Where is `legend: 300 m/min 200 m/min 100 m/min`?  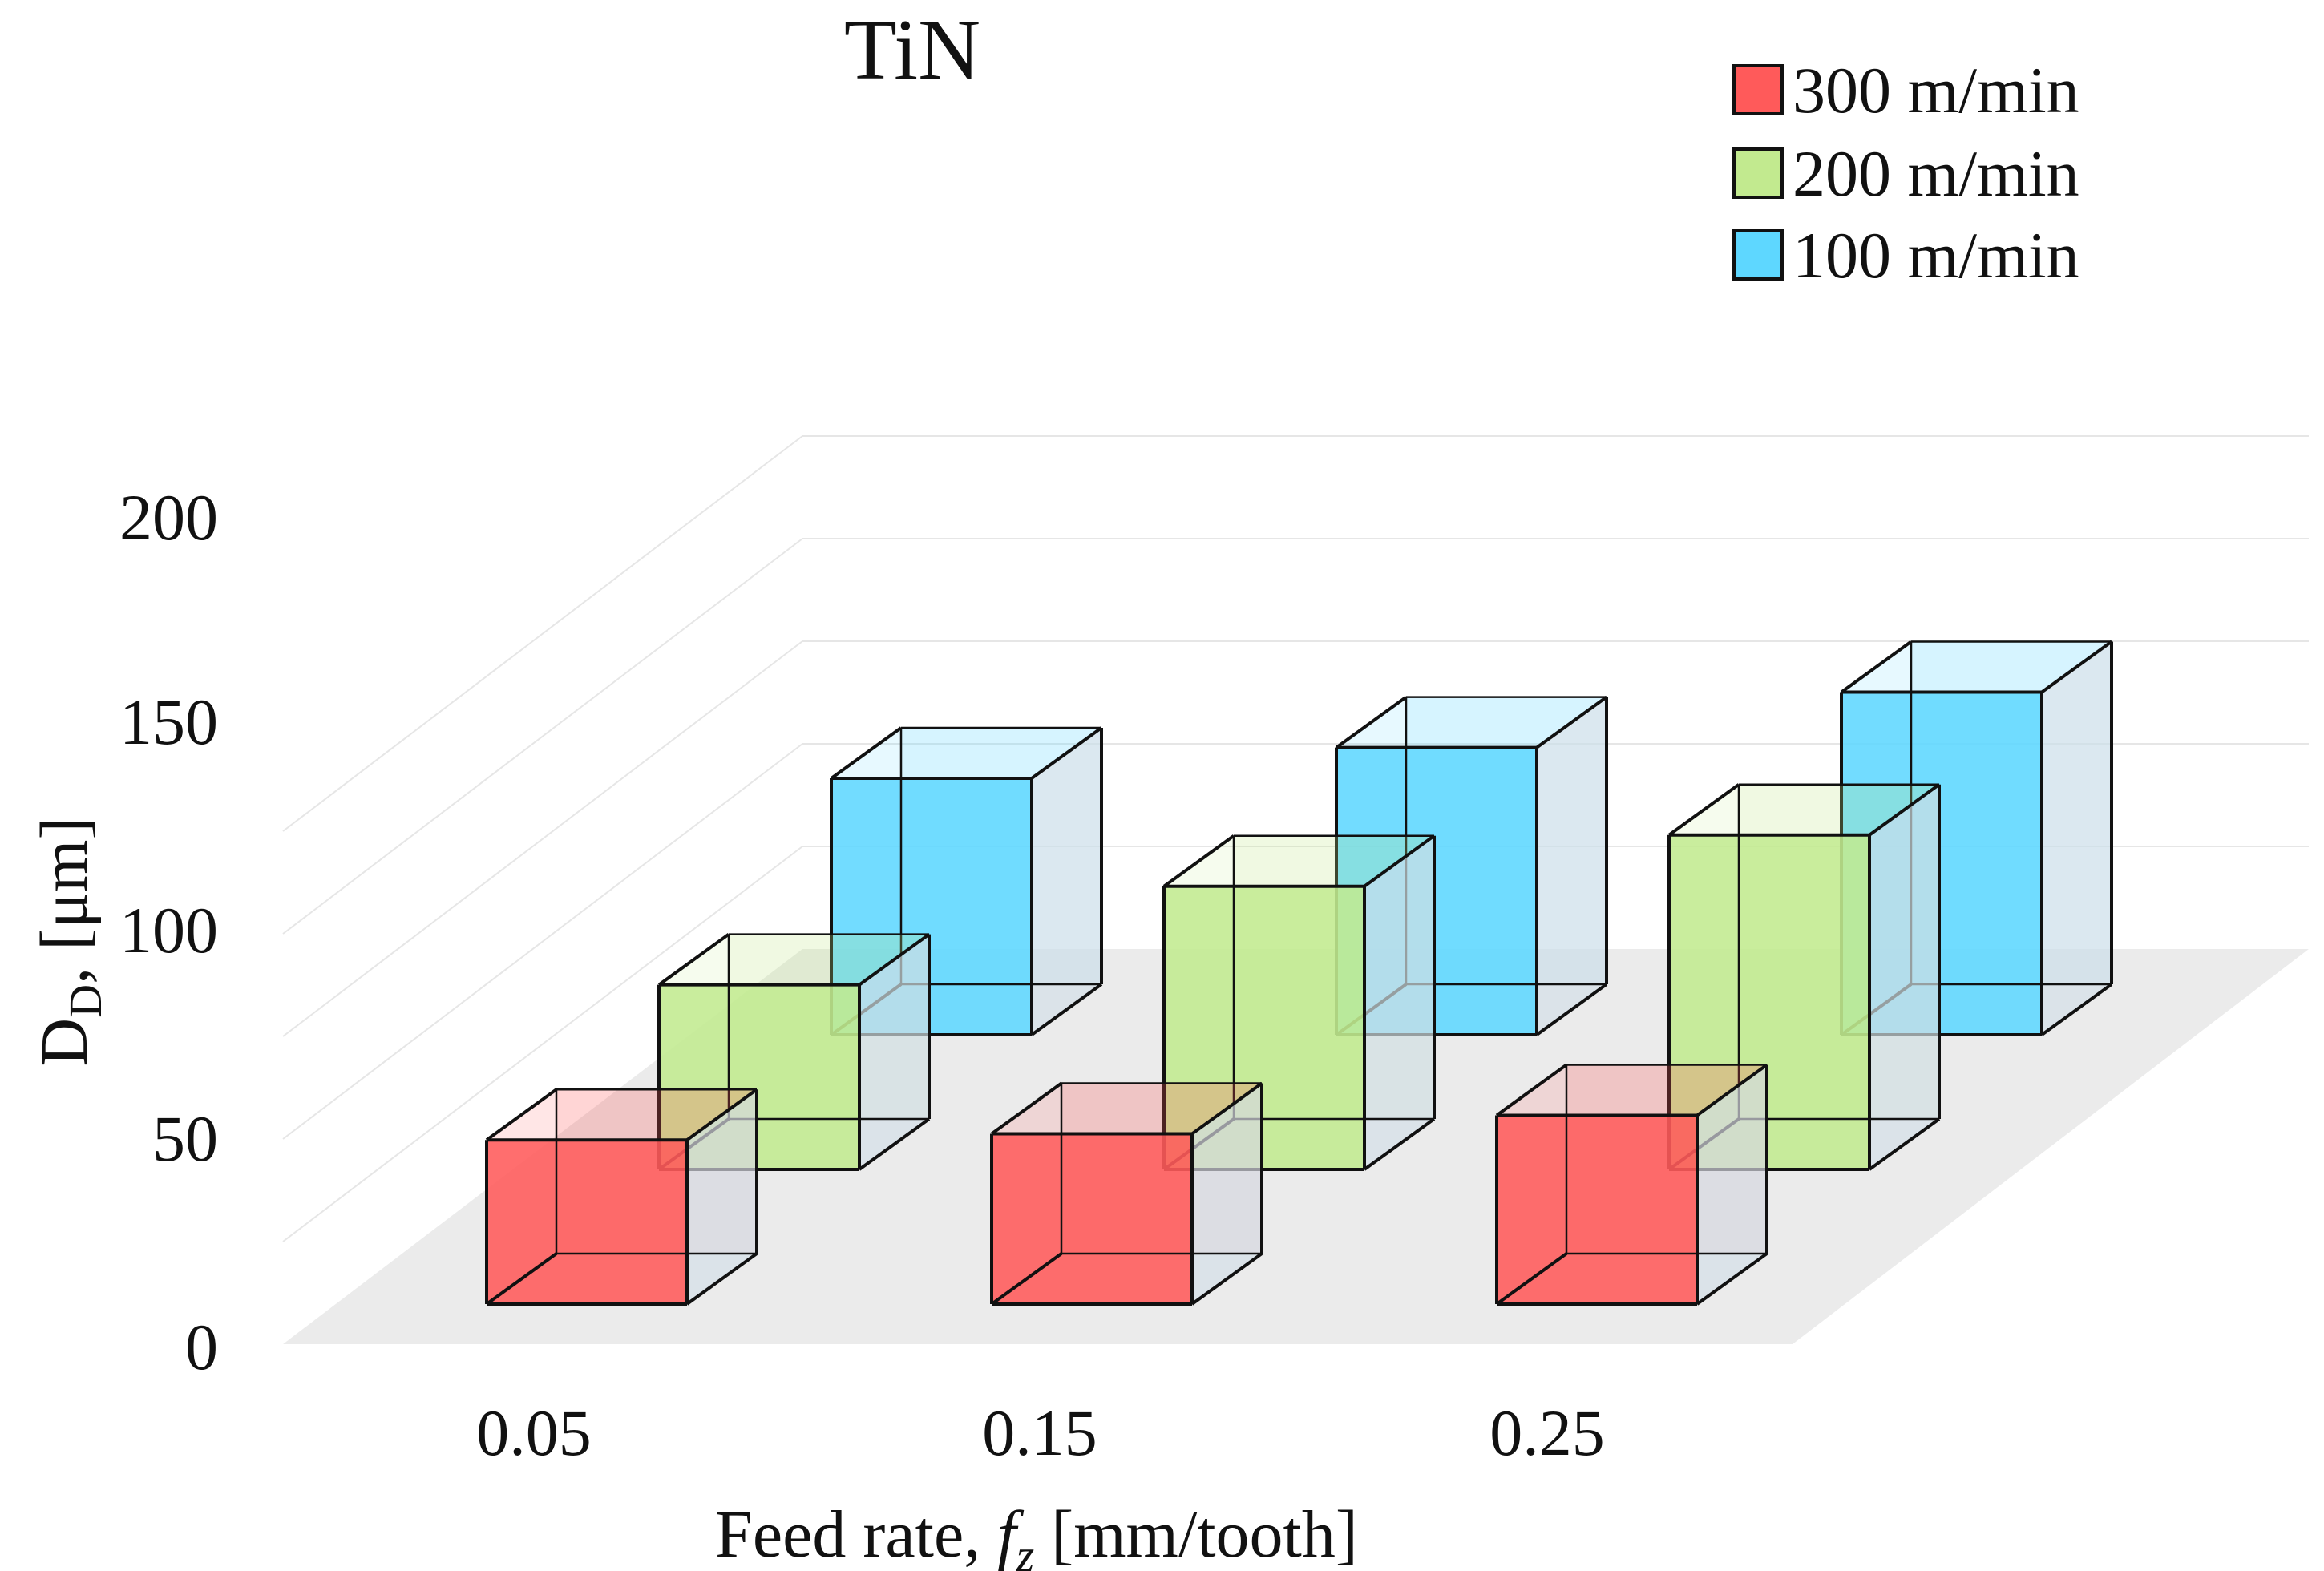 legend: 300 m/min 200 m/min 100 m/min is located at coordinates (1905, 173).